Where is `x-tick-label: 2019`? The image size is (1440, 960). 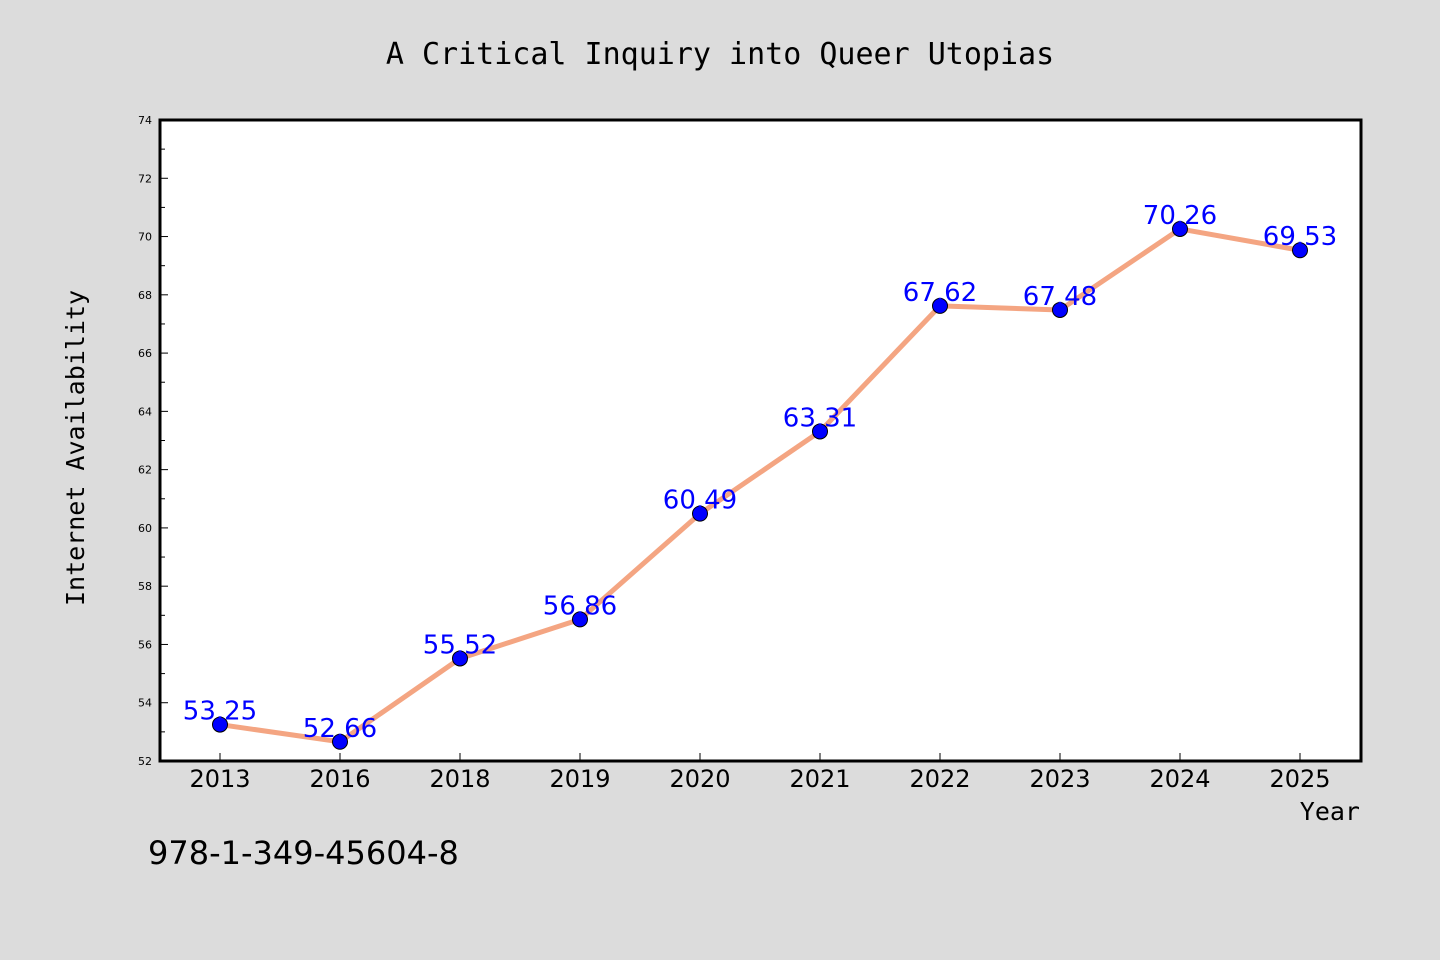
x-tick-label: 2019 is located at coordinates (579, 779).